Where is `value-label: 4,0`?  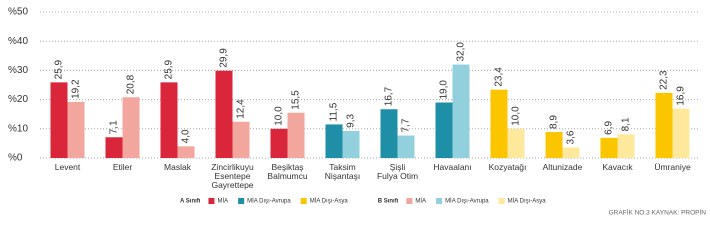 value-label: 4,0 is located at coordinates (186, 136).